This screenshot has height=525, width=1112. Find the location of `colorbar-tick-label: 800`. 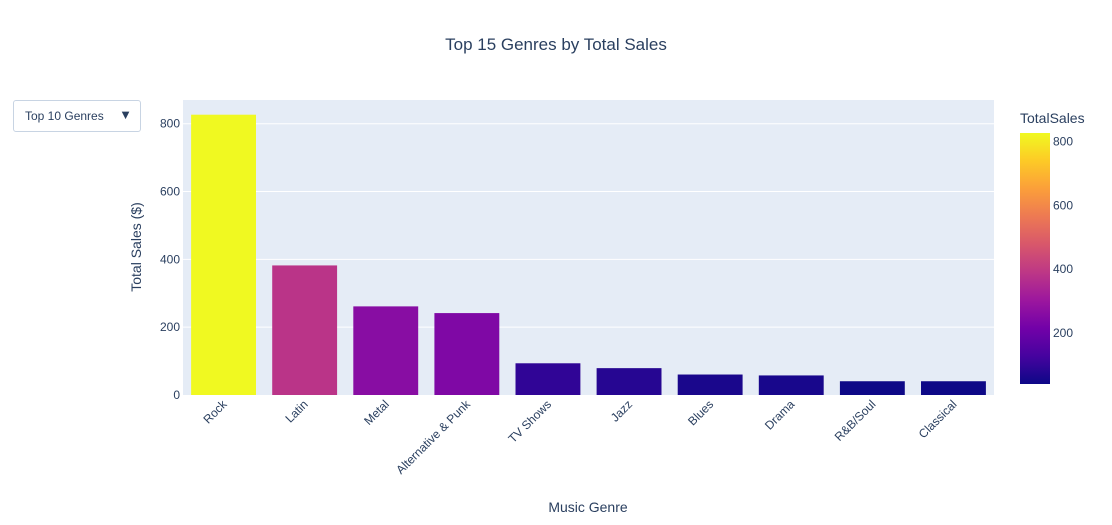

colorbar-tick-label: 800 is located at coordinates (1063, 142).